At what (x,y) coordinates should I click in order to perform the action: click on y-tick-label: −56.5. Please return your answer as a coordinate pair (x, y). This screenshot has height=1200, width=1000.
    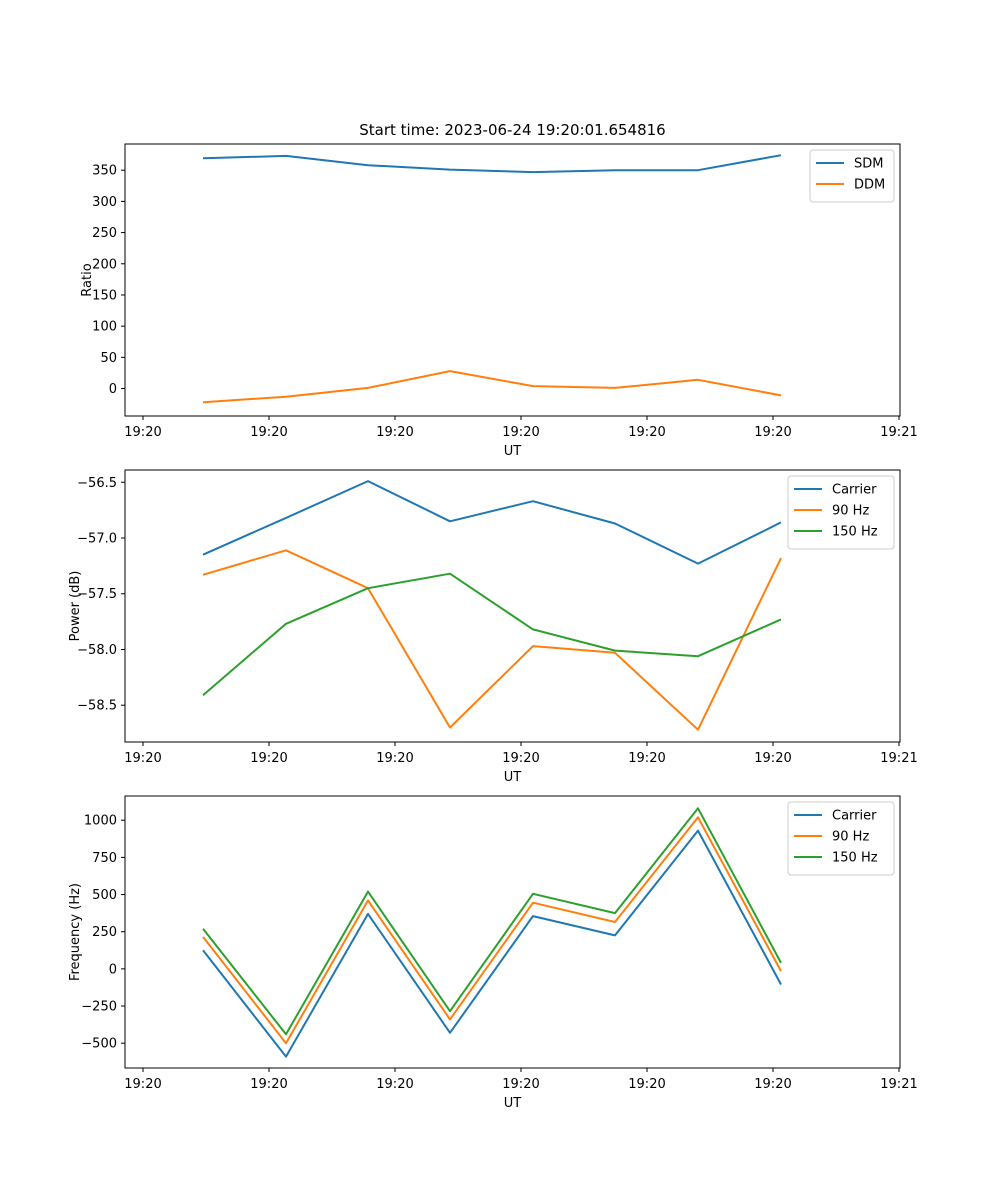
    Looking at the image, I should click on (97, 483).